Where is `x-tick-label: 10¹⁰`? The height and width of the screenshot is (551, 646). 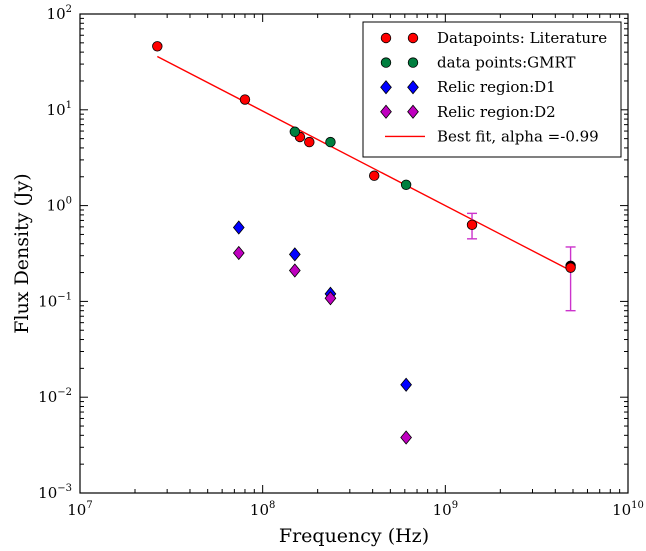 x-tick-label: 10¹⁰ is located at coordinates (628, 509).